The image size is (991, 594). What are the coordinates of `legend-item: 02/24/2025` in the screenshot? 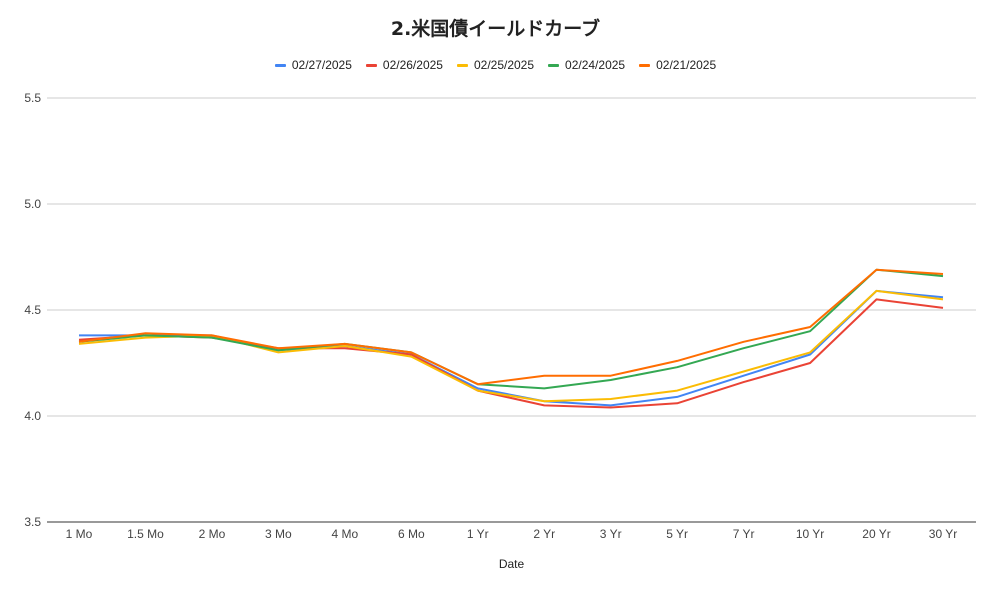 It's located at (586, 65).